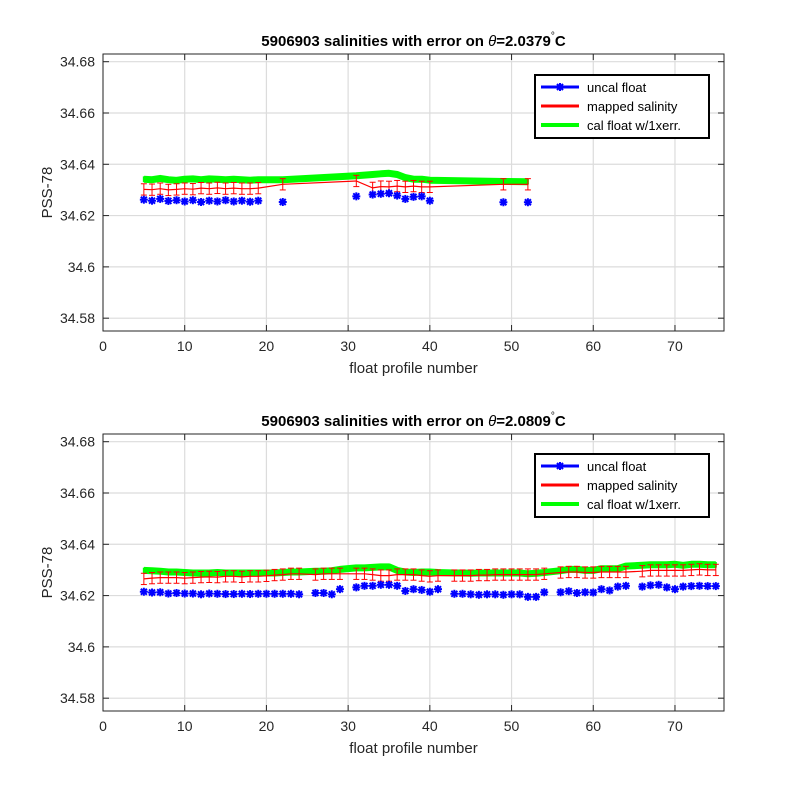  I want to click on title-prefix: 5906903 salinities with error on, so click(374, 41).